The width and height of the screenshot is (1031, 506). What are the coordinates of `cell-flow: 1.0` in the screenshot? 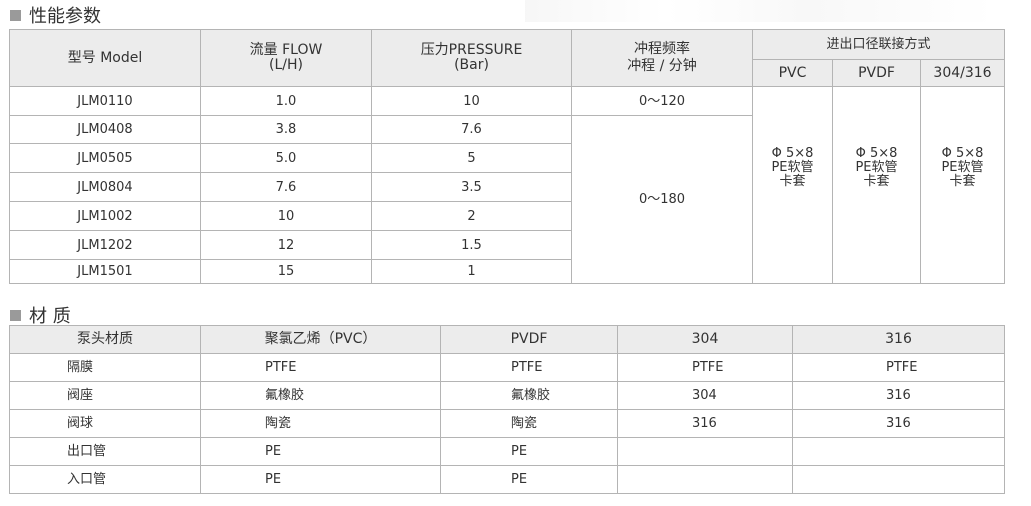 It's located at (286, 101).